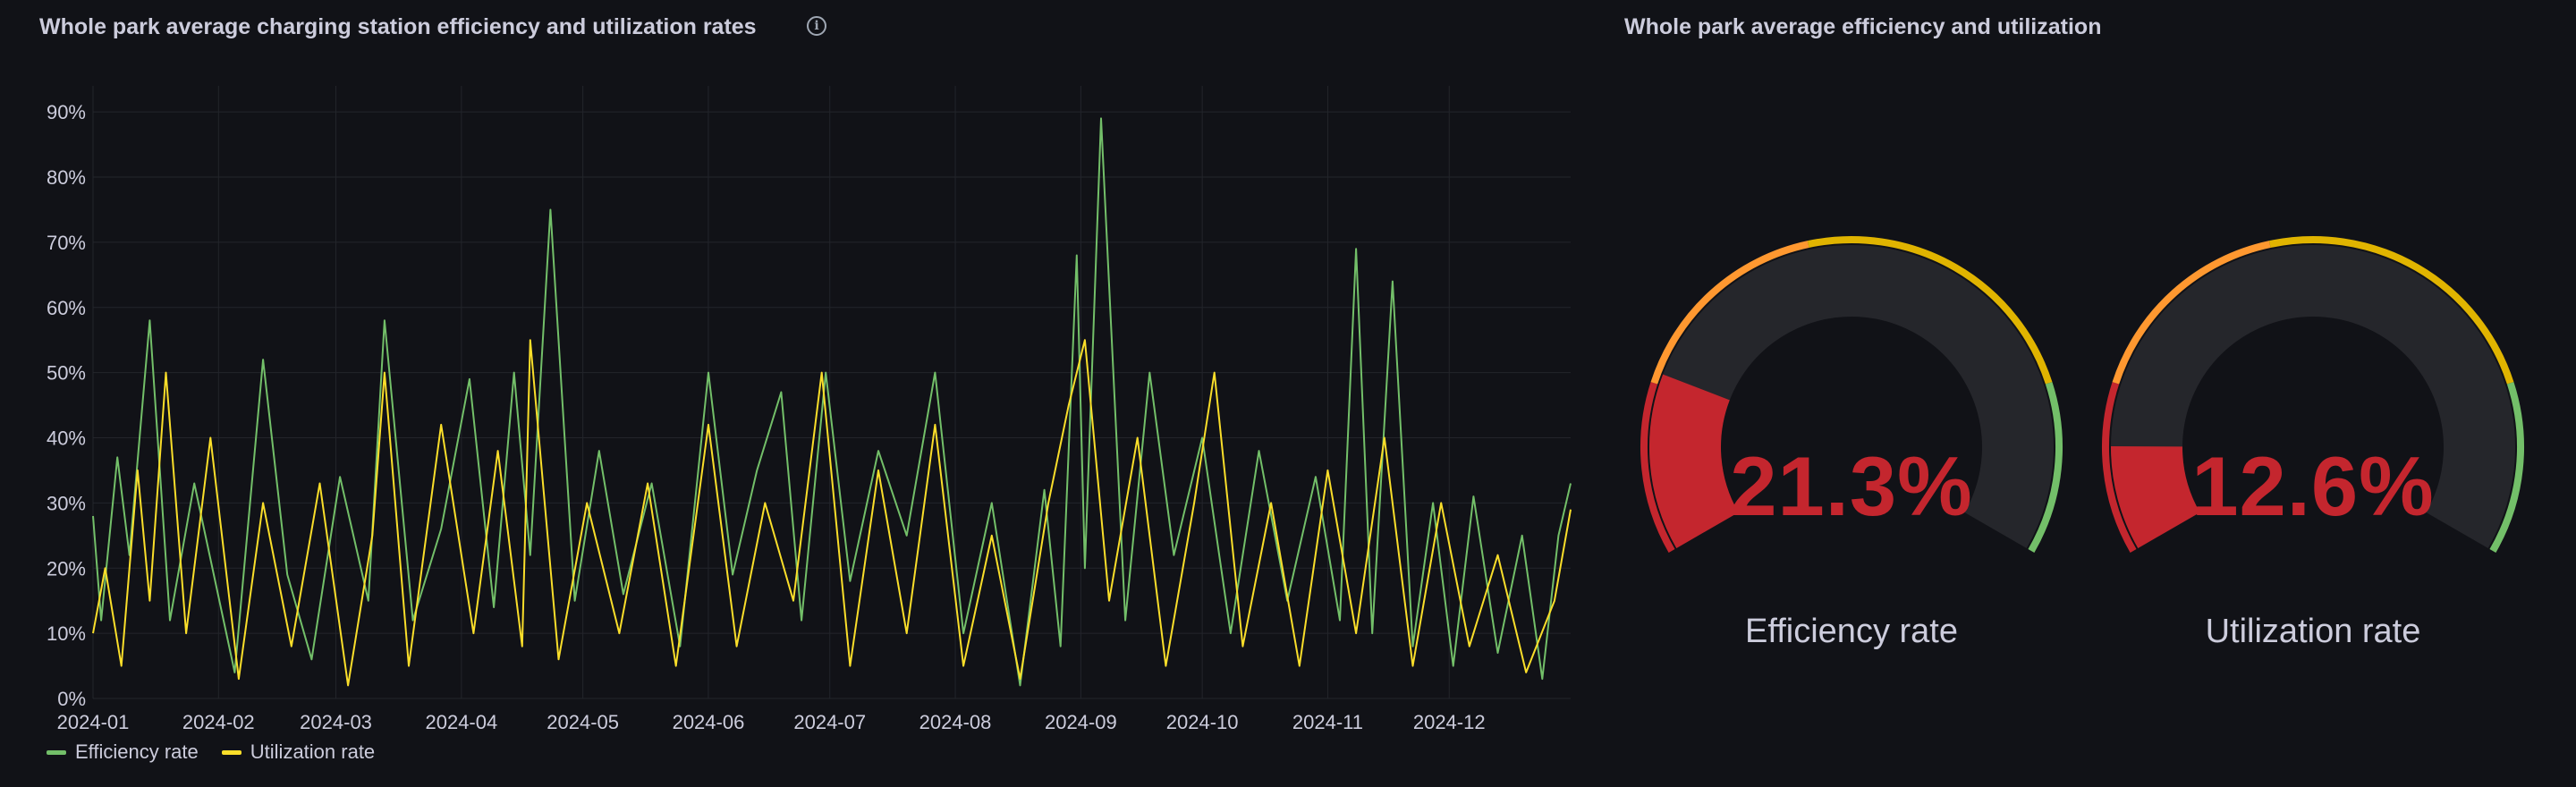 This screenshot has height=787, width=2576. I want to click on x-tick-label: 2024-12, so click(1449, 722).